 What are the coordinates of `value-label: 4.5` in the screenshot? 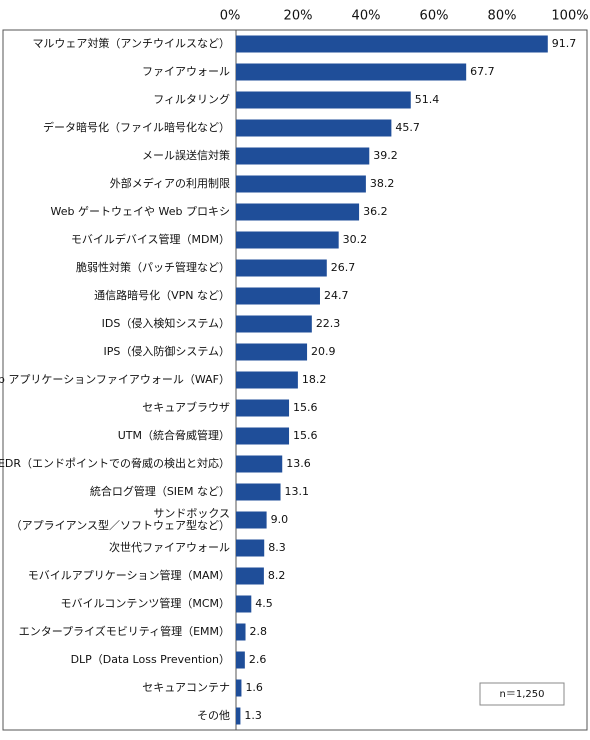 It's located at (263, 603).